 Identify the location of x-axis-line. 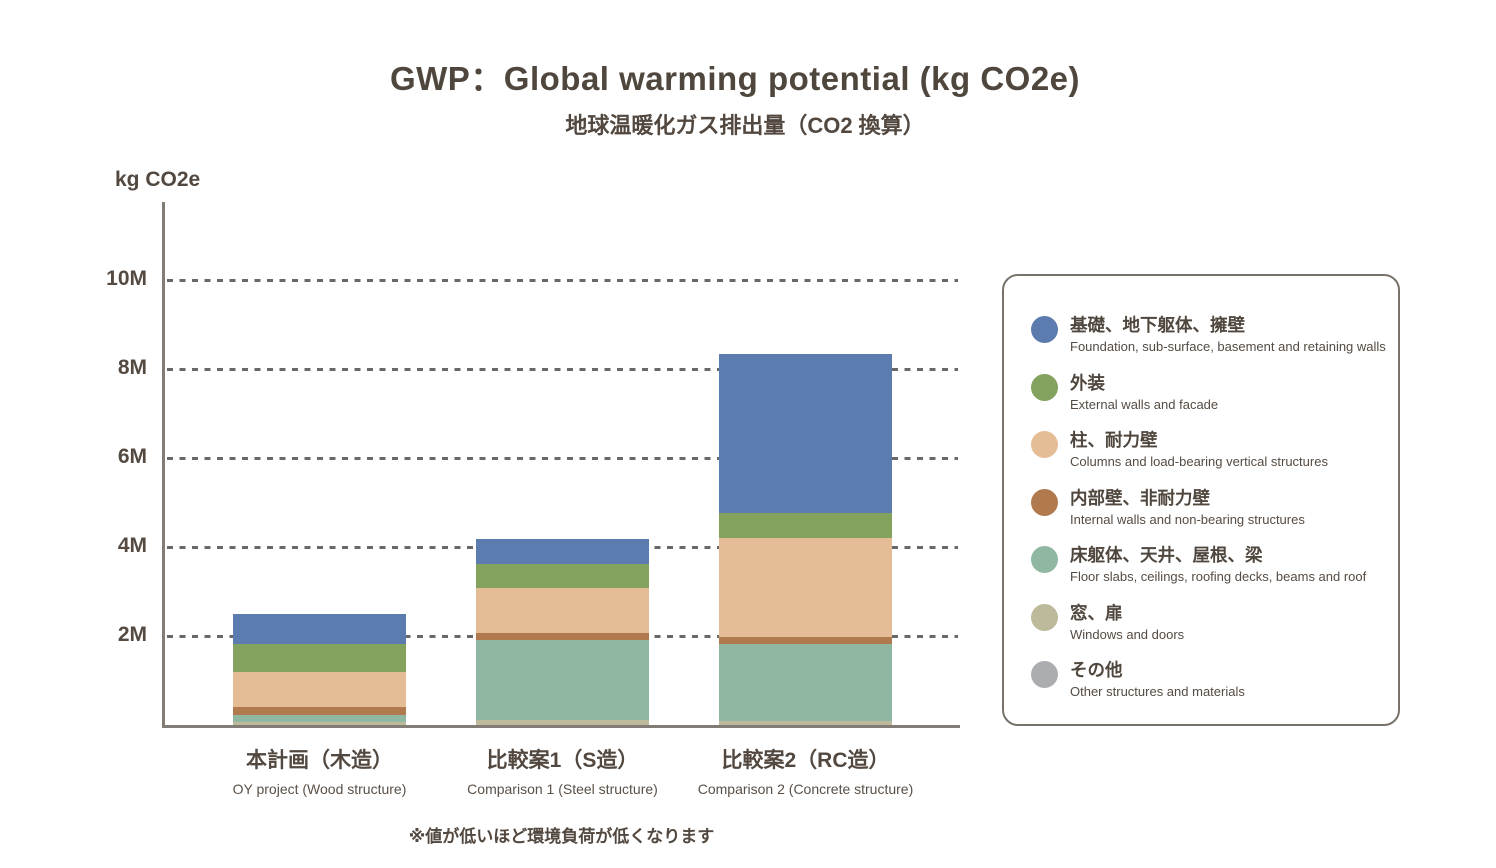
(561, 726).